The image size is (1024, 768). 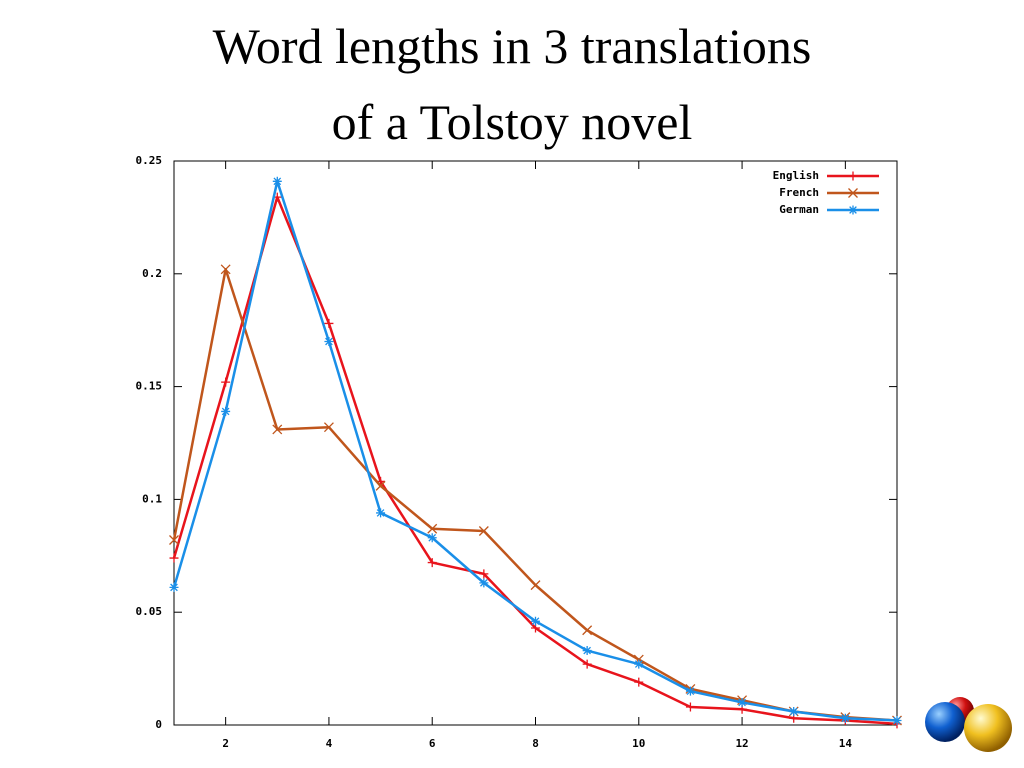 What do you see at coordinates (152, 273) in the screenshot?
I see `y-tick-label: 0.2` at bounding box center [152, 273].